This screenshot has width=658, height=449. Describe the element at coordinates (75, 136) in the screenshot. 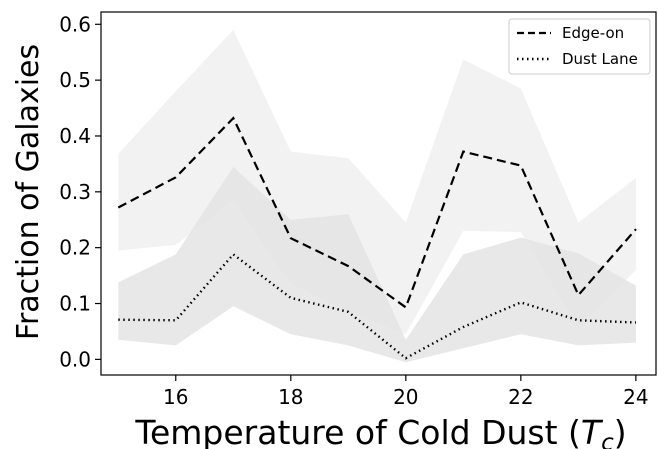

I see `y-tick-label: 0.4` at that location.